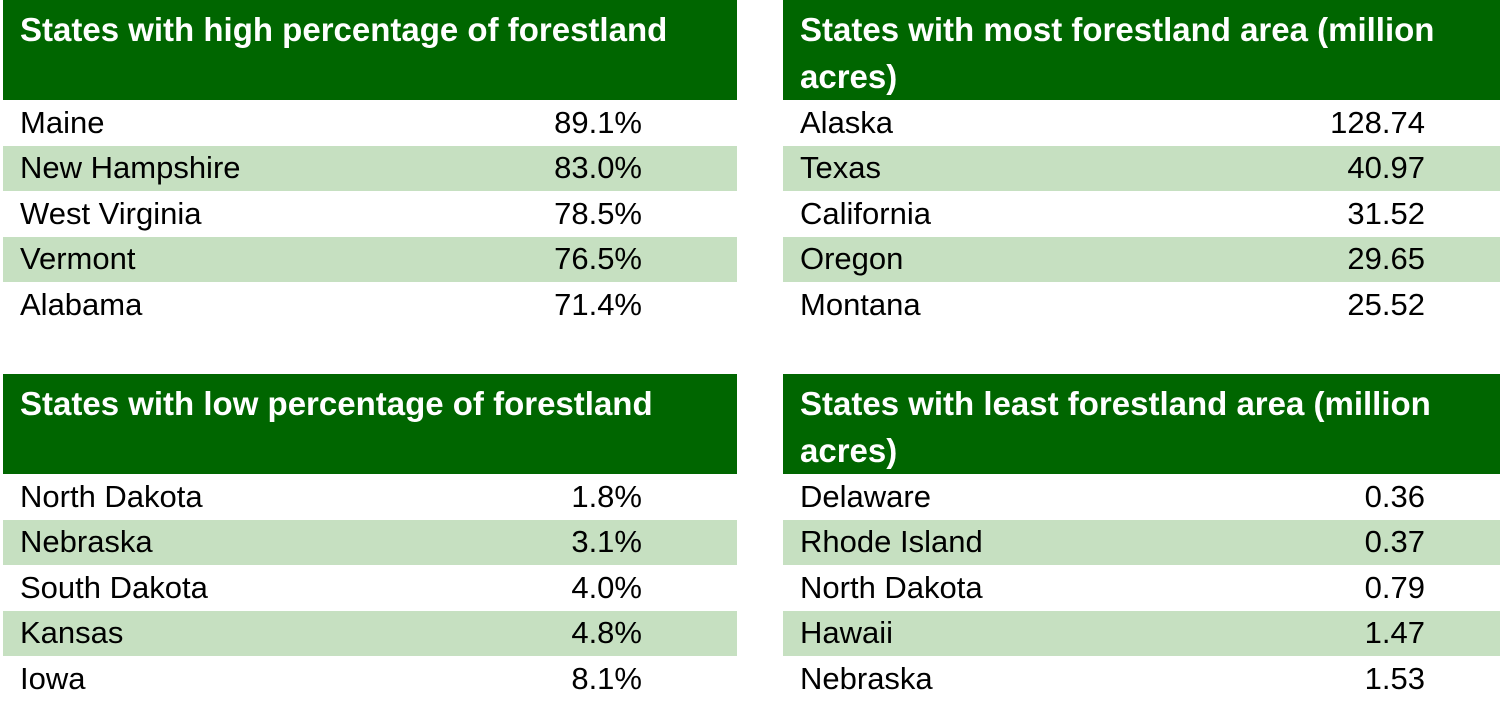 This screenshot has height=705, width=1500. What do you see at coordinates (860, 304) in the screenshot?
I see `state-name: Montana` at bounding box center [860, 304].